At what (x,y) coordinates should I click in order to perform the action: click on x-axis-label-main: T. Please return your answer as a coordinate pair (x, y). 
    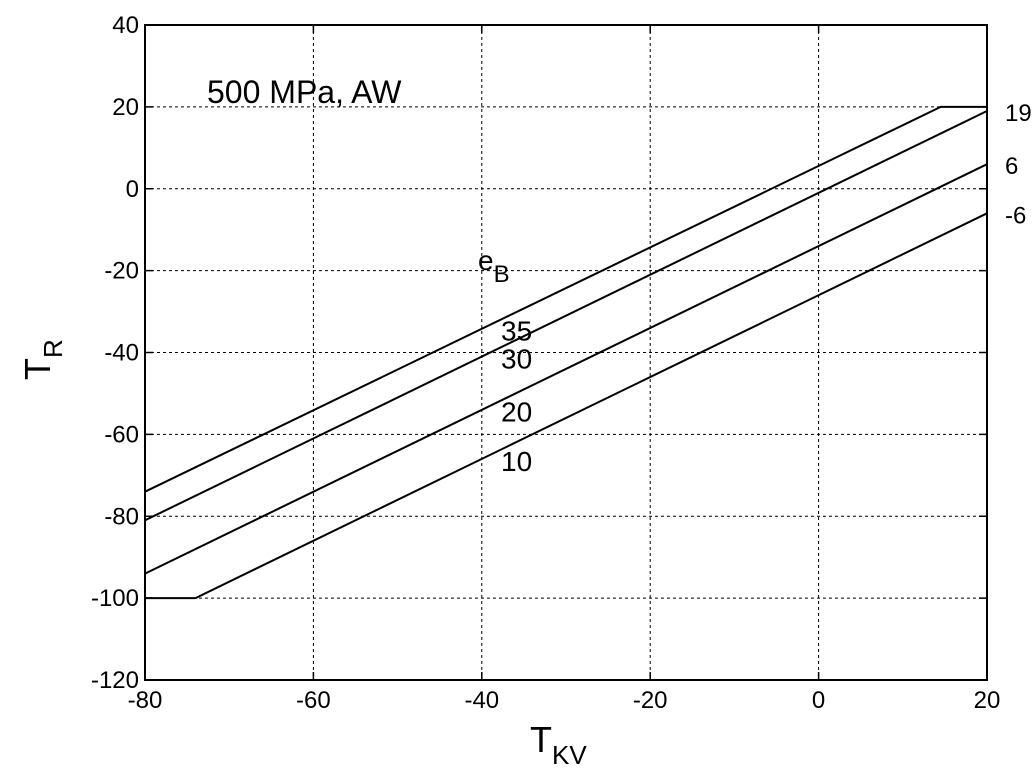
    Looking at the image, I should click on (541, 739).